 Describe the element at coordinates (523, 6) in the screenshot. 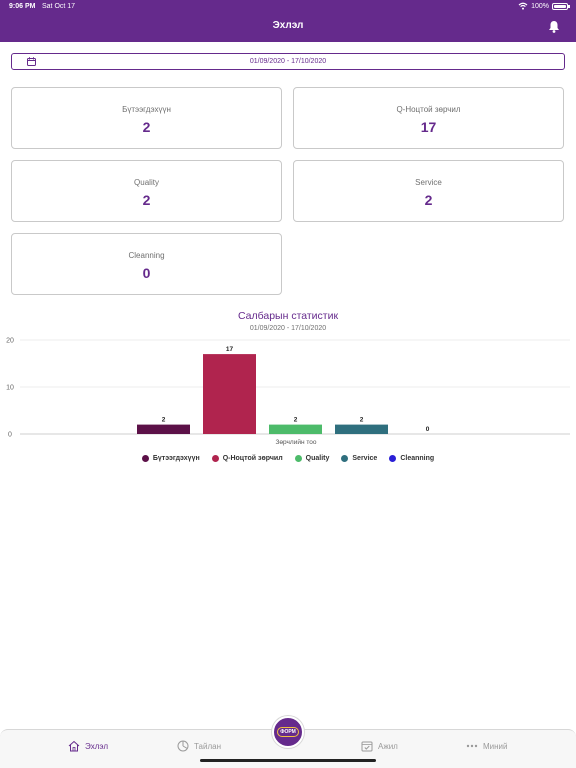

I see `wifi-icon` at that location.